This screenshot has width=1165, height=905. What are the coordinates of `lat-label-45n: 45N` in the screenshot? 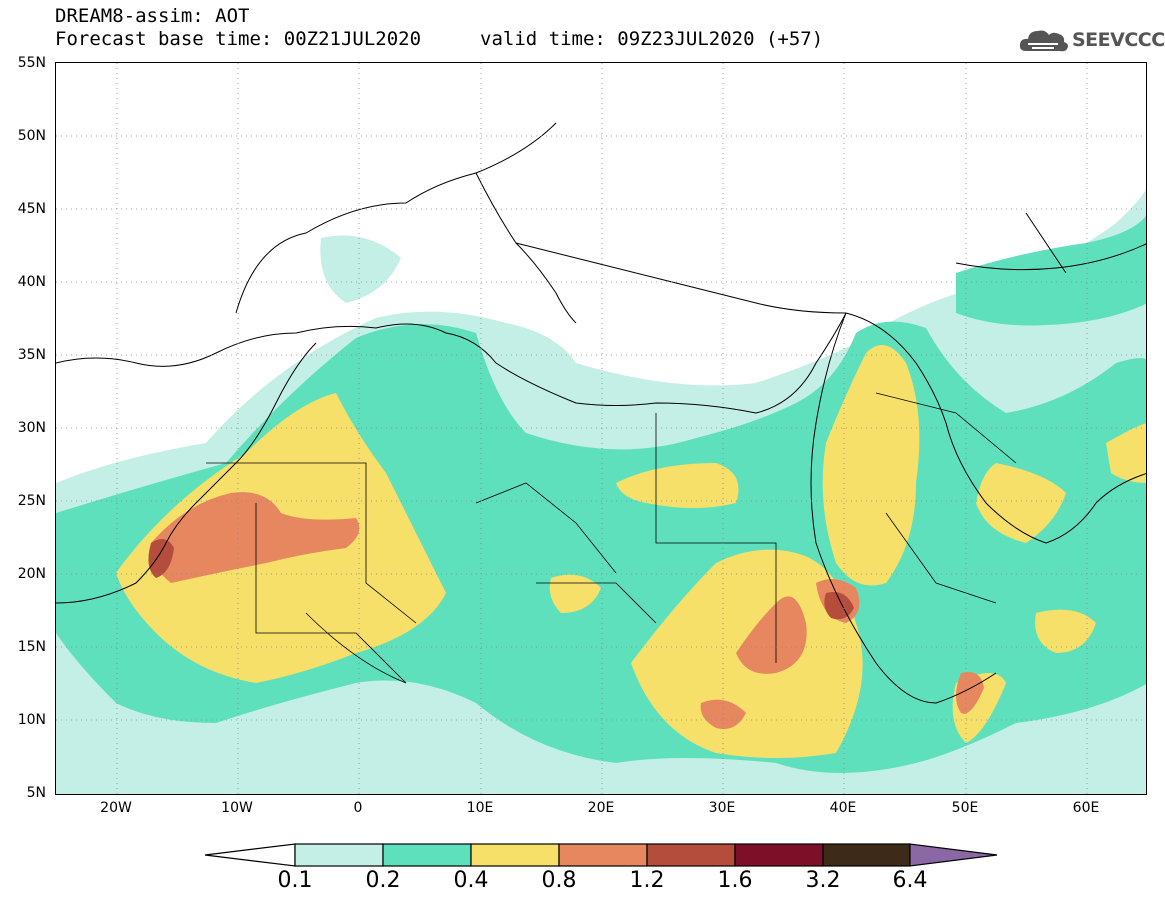 It's located at (31, 209).